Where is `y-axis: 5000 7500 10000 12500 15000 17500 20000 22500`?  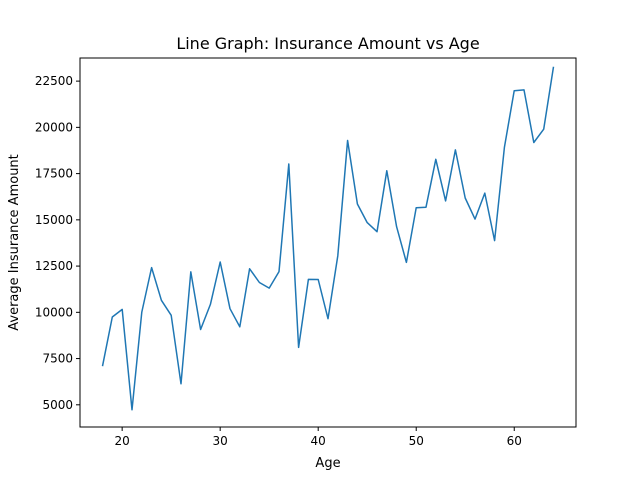
y-axis: 5000 7500 10000 12500 15000 17500 20000 22500 is located at coordinates (57, 243).